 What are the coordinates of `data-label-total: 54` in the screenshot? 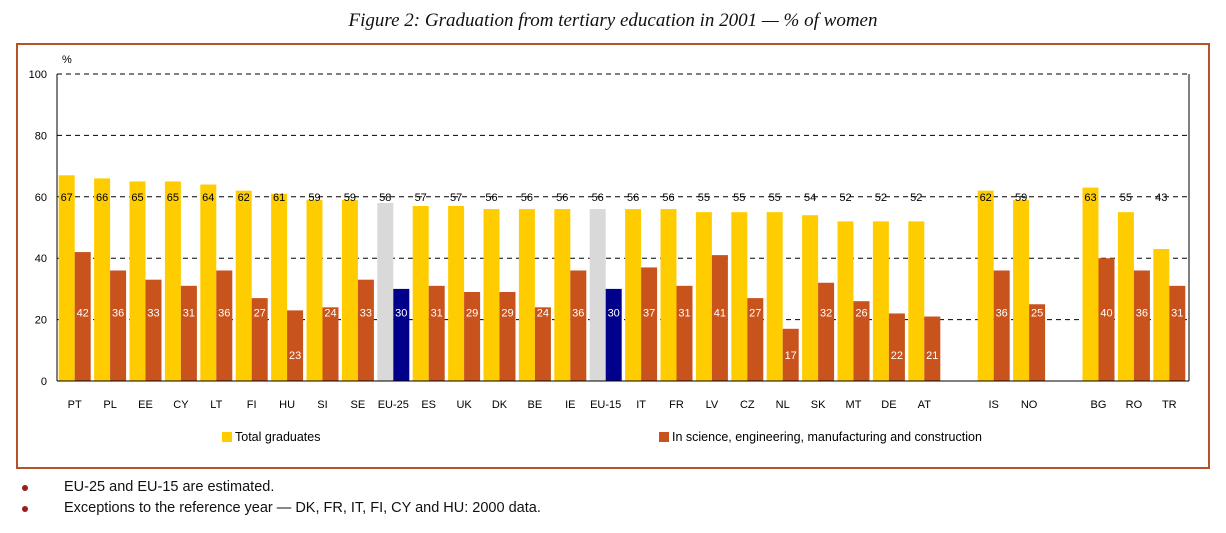 It's located at (810, 198).